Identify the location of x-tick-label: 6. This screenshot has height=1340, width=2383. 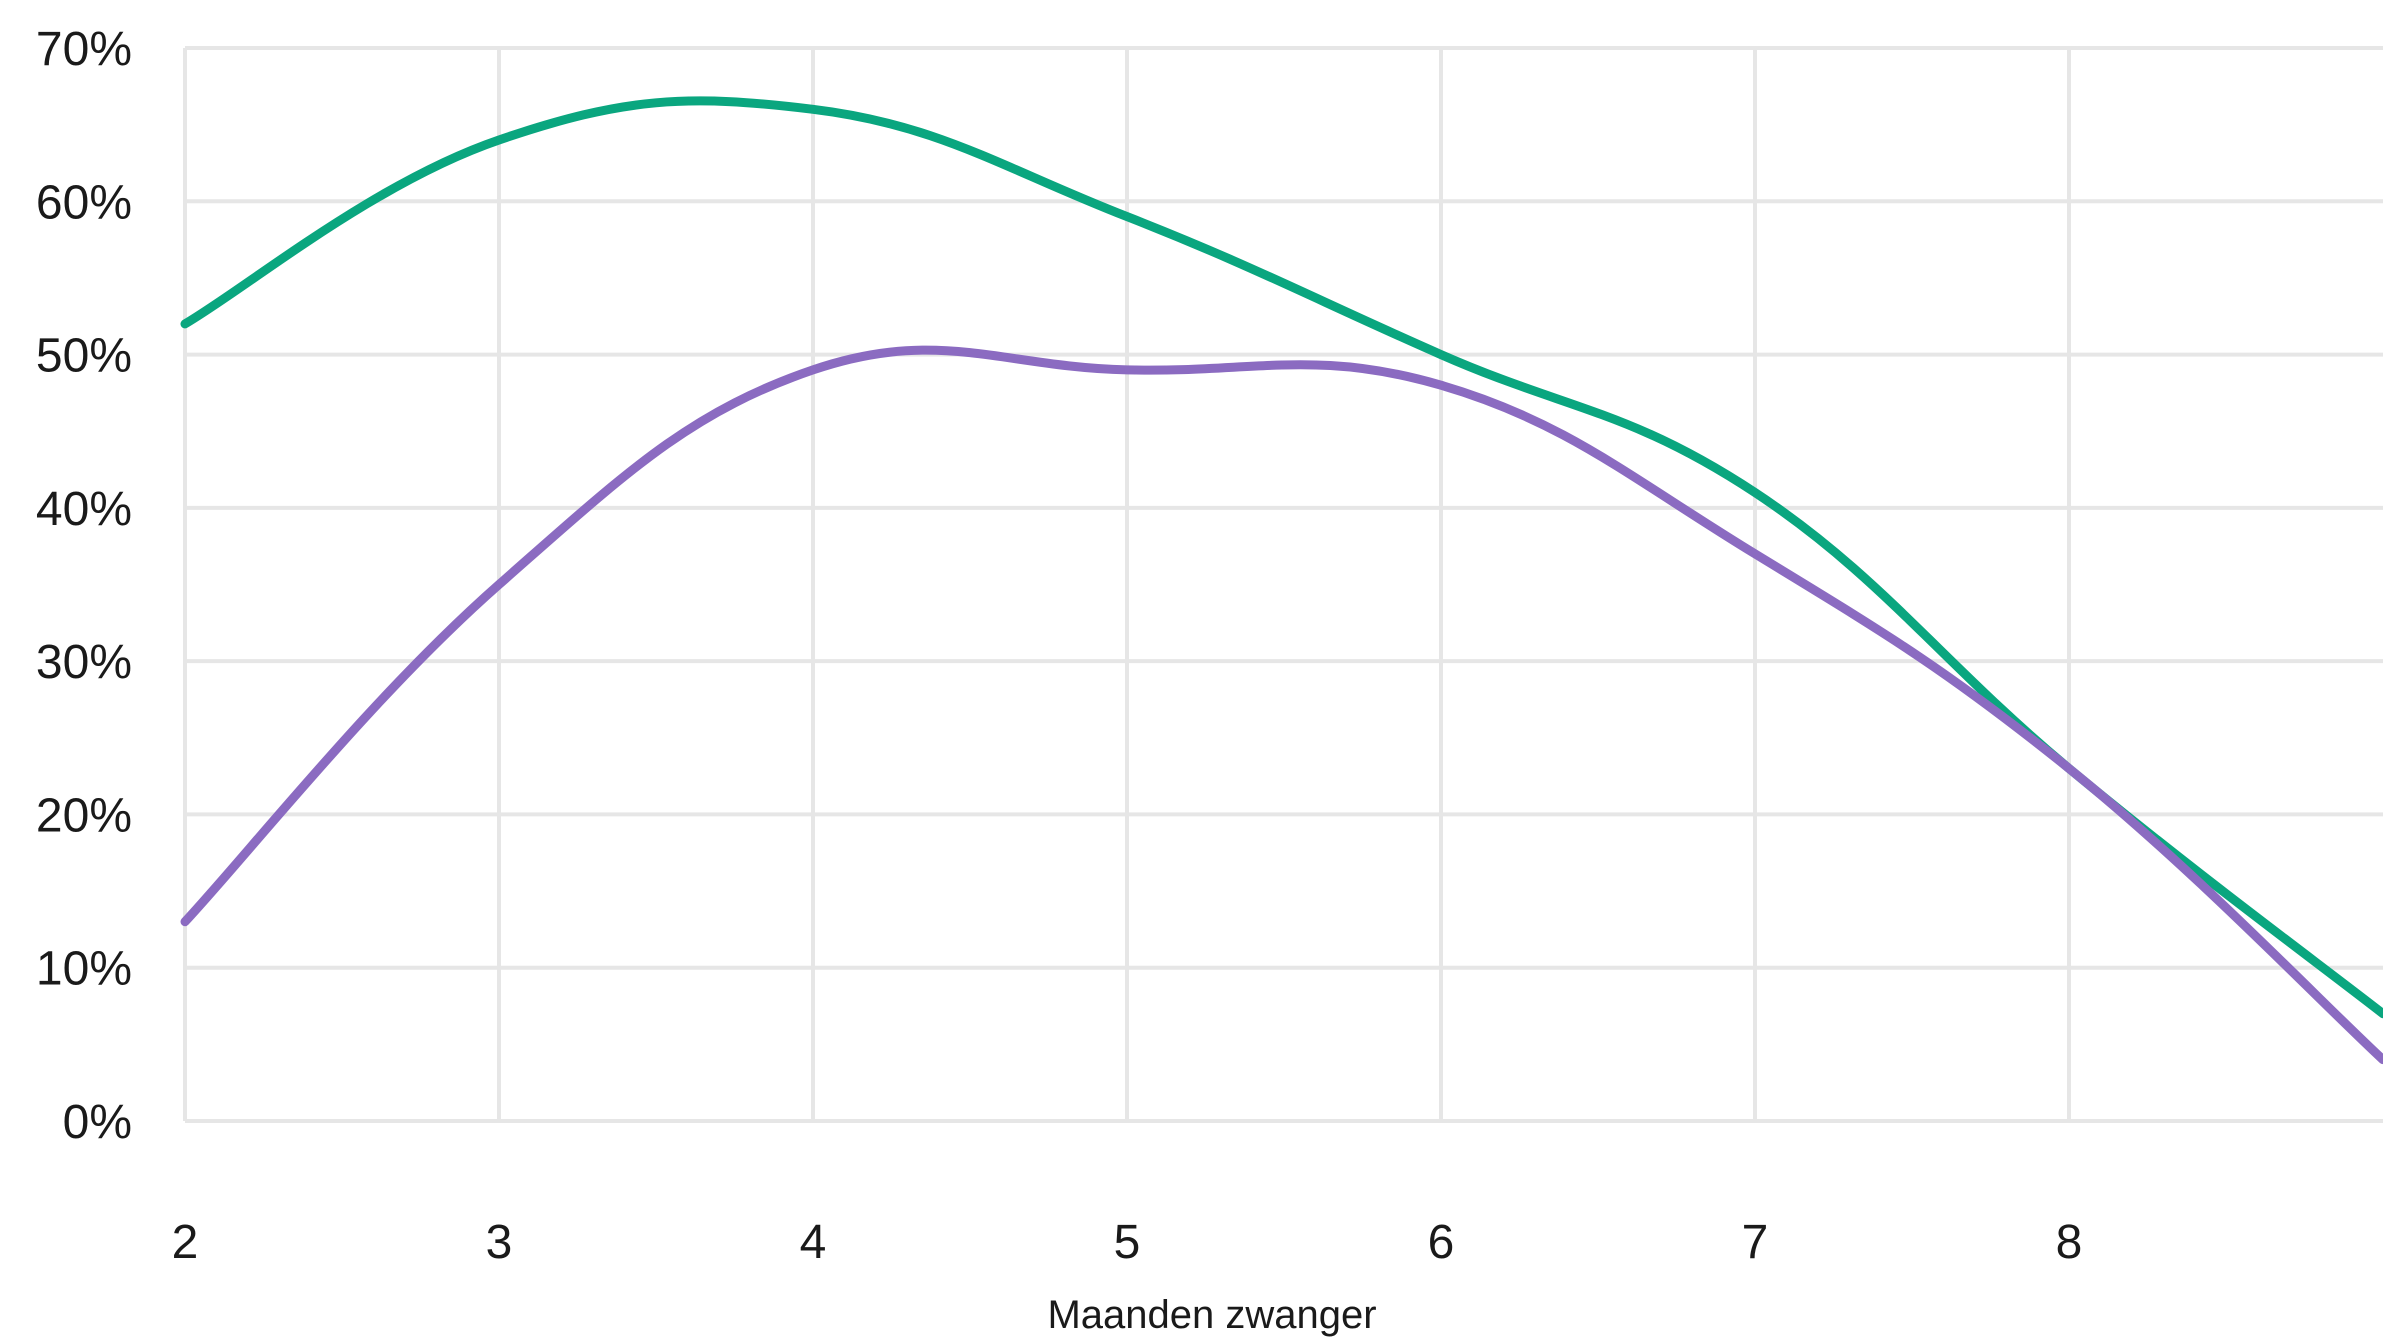
(1441, 1242).